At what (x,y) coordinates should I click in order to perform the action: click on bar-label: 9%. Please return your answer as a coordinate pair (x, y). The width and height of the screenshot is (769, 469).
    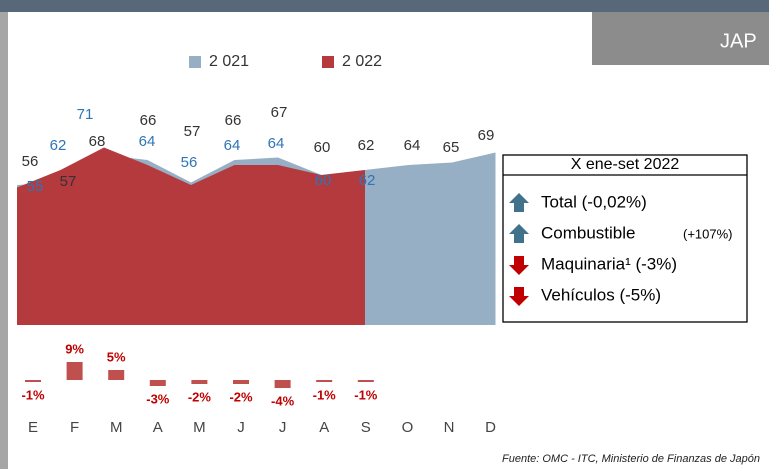
    Looking at the image, I should click on (74, 348).